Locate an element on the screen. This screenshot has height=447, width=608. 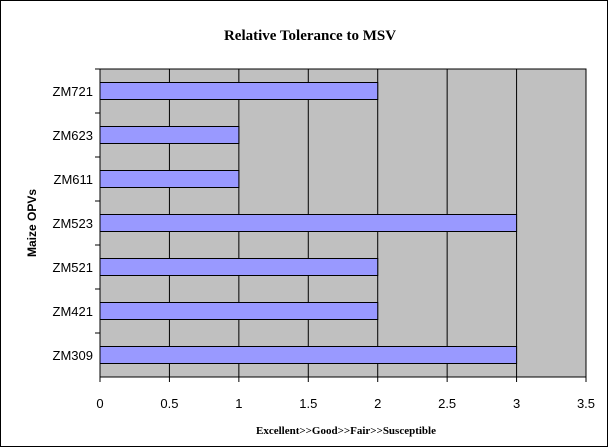
y-axis-label: Maize OPVs is located at coordinates (32, 223).